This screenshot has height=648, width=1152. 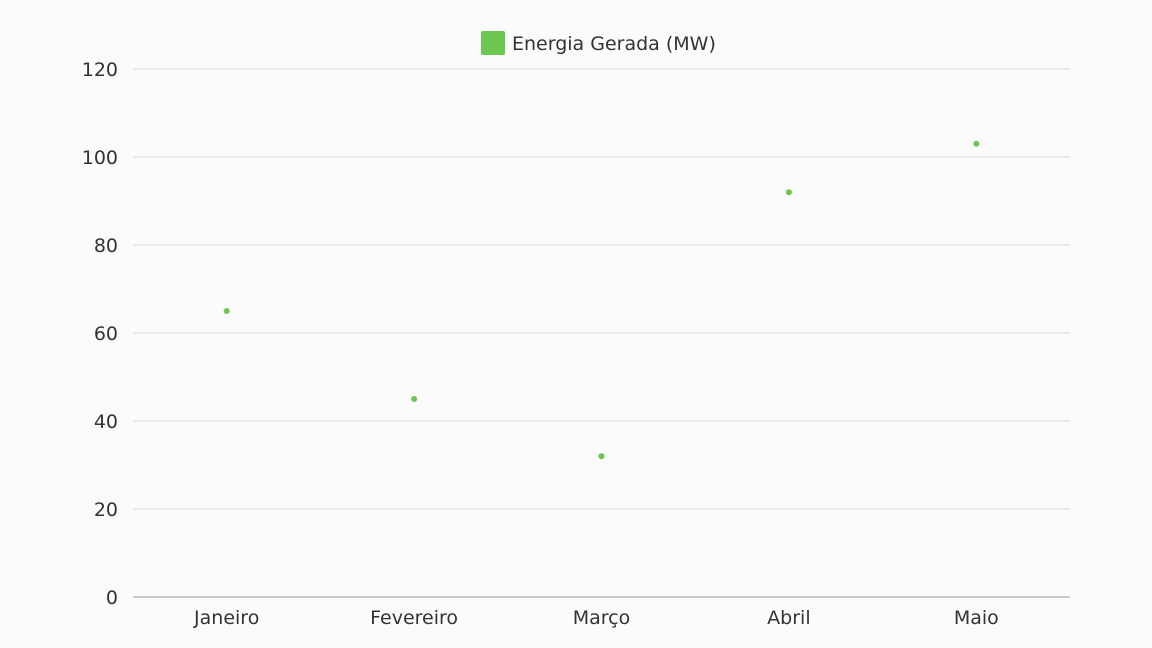 I want to click on legend: Energia Gerada (MW), so click(x=598, y=43).